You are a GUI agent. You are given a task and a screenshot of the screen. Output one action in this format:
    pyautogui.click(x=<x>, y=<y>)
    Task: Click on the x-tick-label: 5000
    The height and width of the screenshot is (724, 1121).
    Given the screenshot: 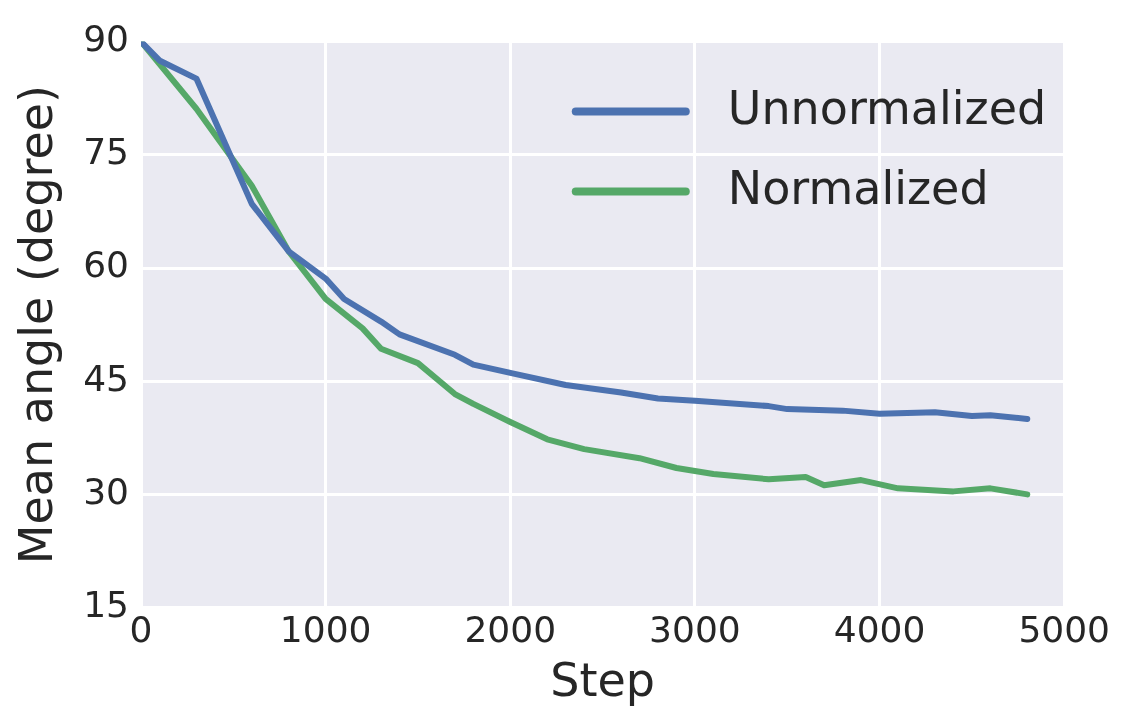 What is the action you would take?
    pyautogui.click(x=1064, y=629)
    